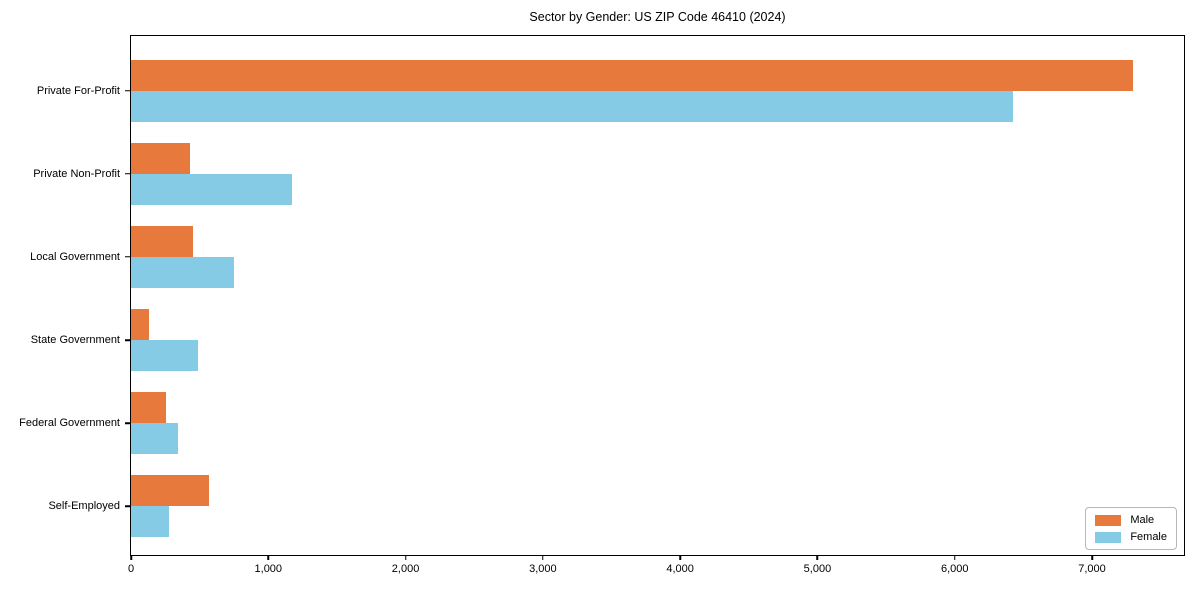  I want to click on category-row: Self-Employed, so click(616, 506).